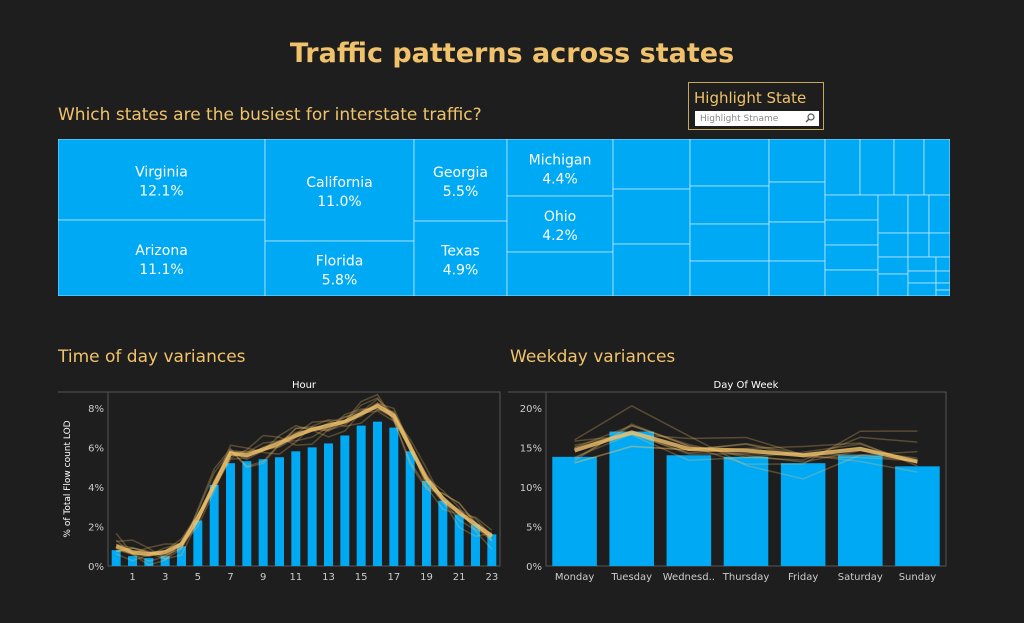 The height and width of the screenshot is (623, 1024). What do you see at coordinates (132, 577) in the screenshot?
I see `x-tick-label: 1` at bounding box center [132, 577].